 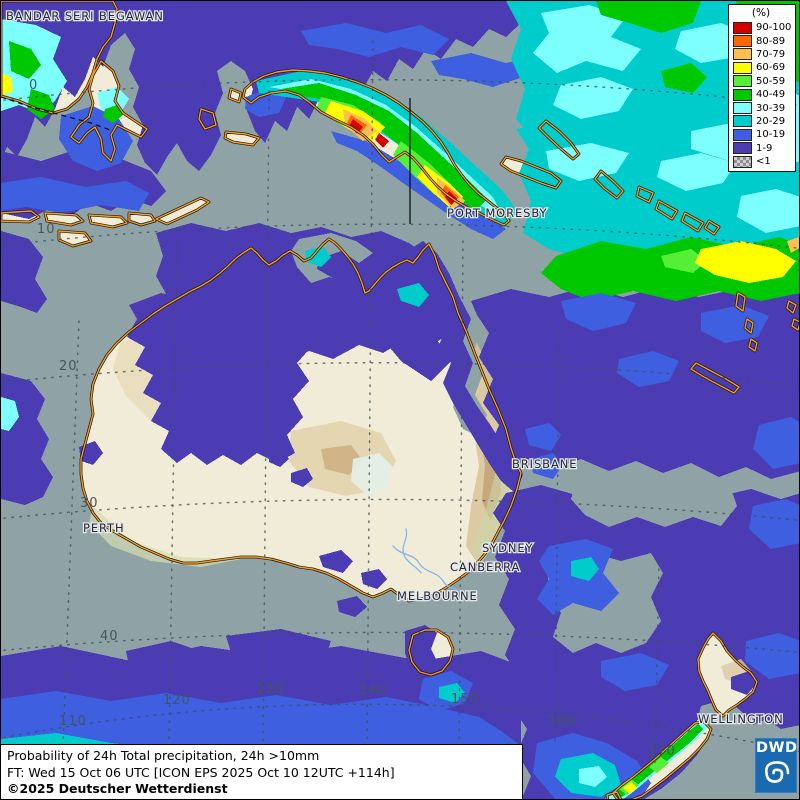 I want to click on grid-label-20s: 20, so click(x=68, y=366).